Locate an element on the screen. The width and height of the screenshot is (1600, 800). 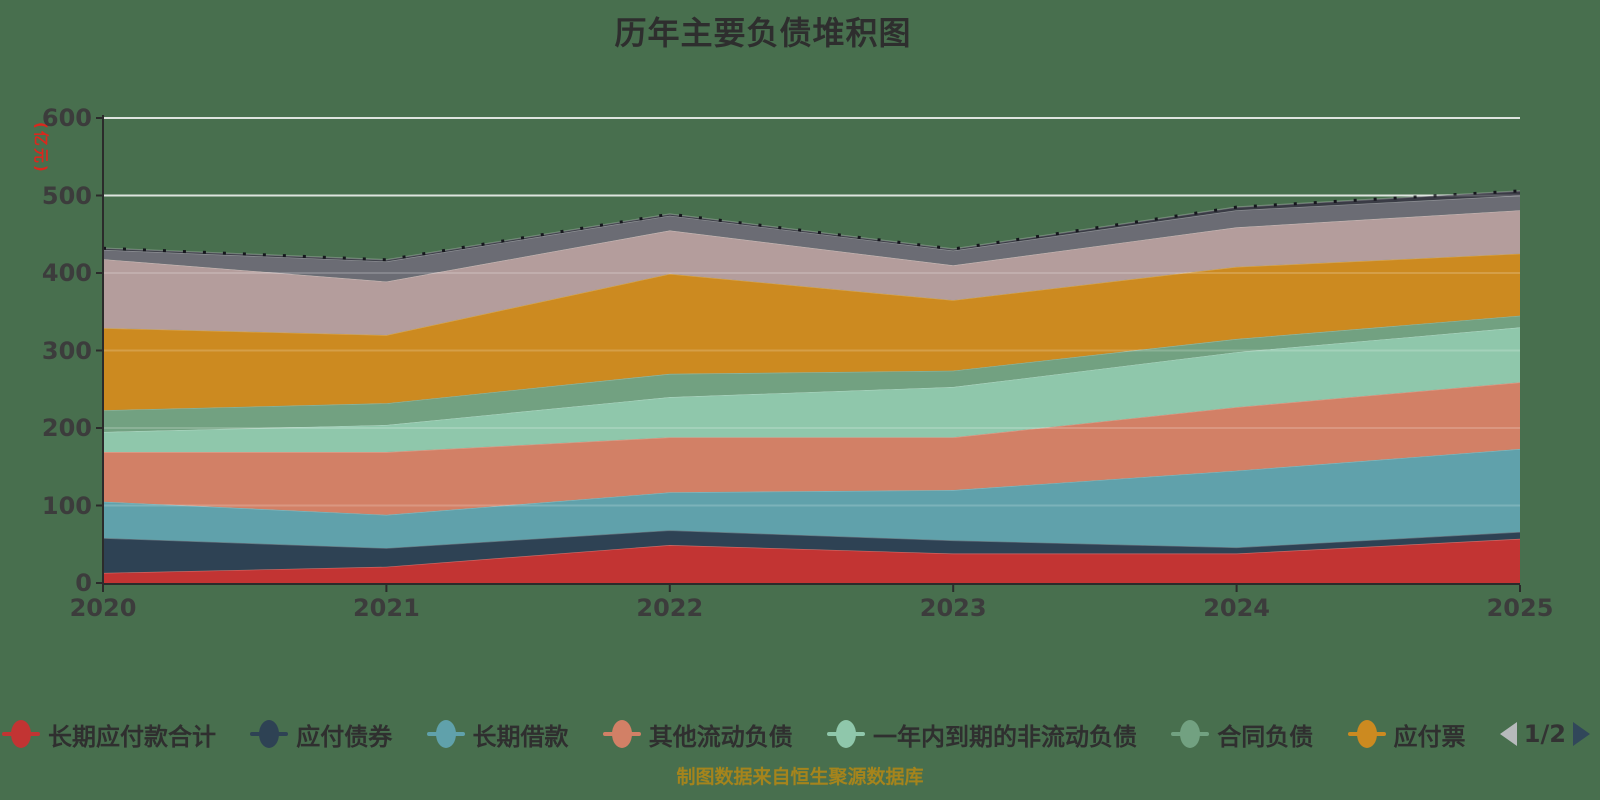
x-tick-label-2020: 2020 is located at coordinates (103, 608).